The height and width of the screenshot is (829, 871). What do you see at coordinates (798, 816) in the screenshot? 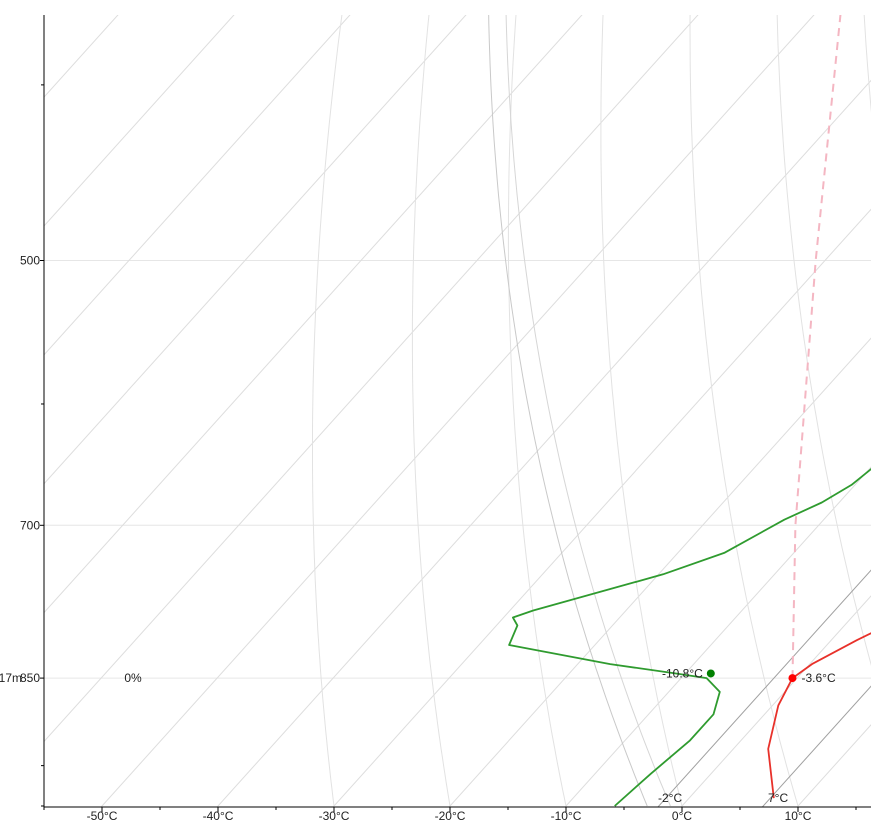
I see `x-tick-label: 10°C` at bounding box center [798, 816].